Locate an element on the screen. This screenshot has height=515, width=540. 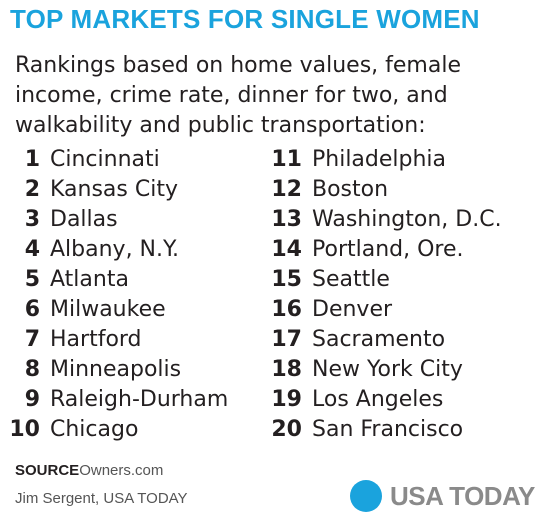
city-name: Seattle is located at coordinates (351, 279).